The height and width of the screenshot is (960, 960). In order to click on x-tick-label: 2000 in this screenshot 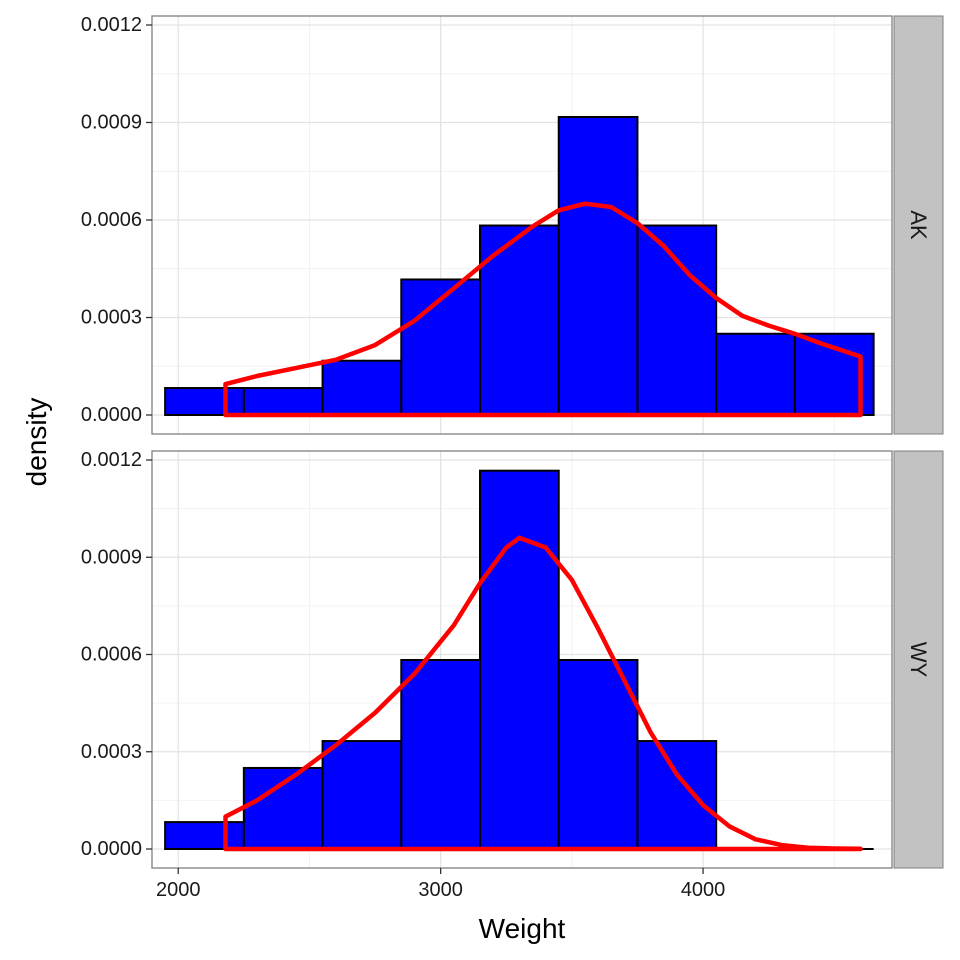, I will do `click(178, 890)`.